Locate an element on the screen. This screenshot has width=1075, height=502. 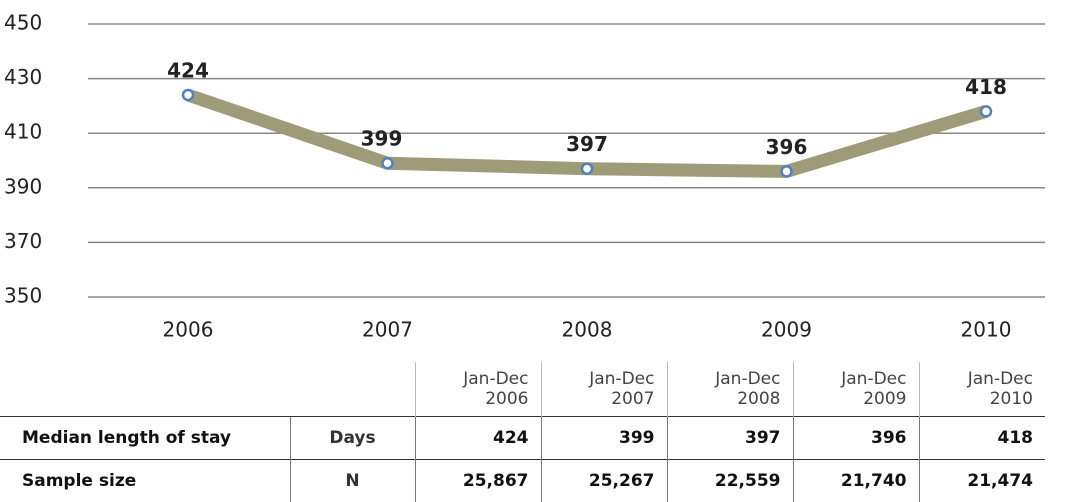
row-unit: Days is located at coordinates (352, 438).